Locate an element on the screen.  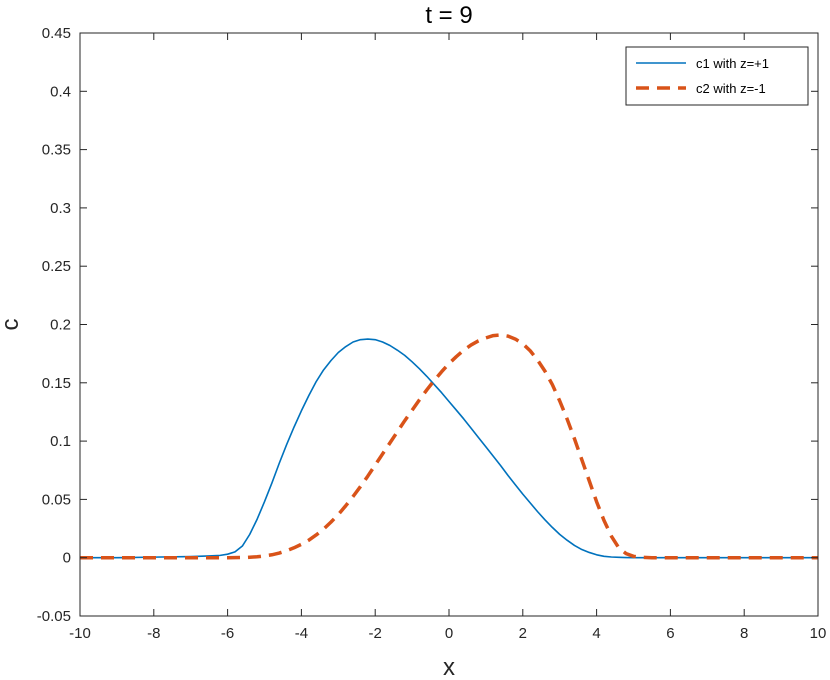
legend: c1 with z=+1 c2 with z=-1 is located at coordinates (717, 76).